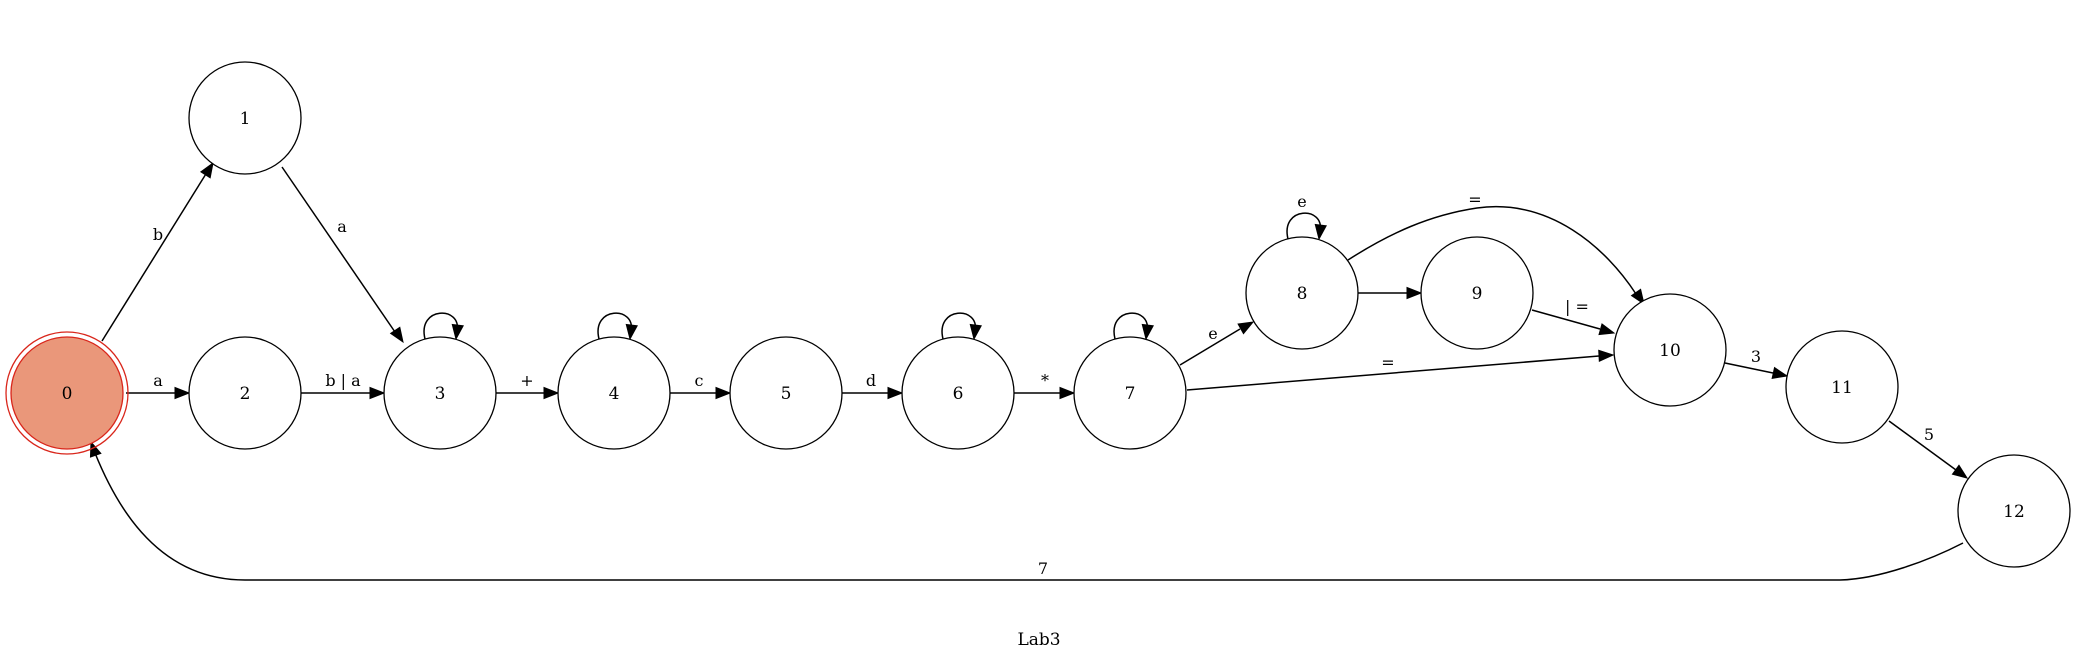  What do you see at coordinates (871, 380) in the screenshot?
I see `edge-label: d` at bounding box center [871, 380].